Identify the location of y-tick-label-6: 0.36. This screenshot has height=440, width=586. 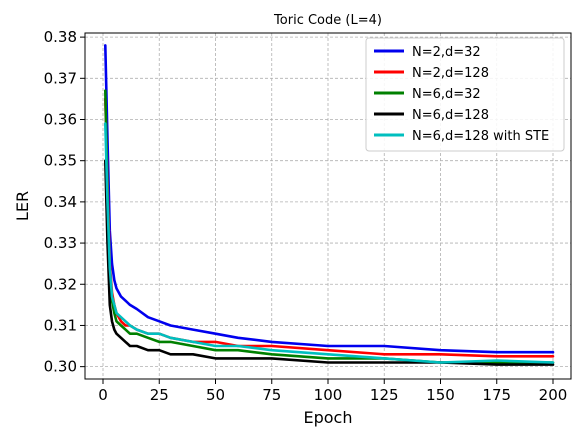
(60, 120).